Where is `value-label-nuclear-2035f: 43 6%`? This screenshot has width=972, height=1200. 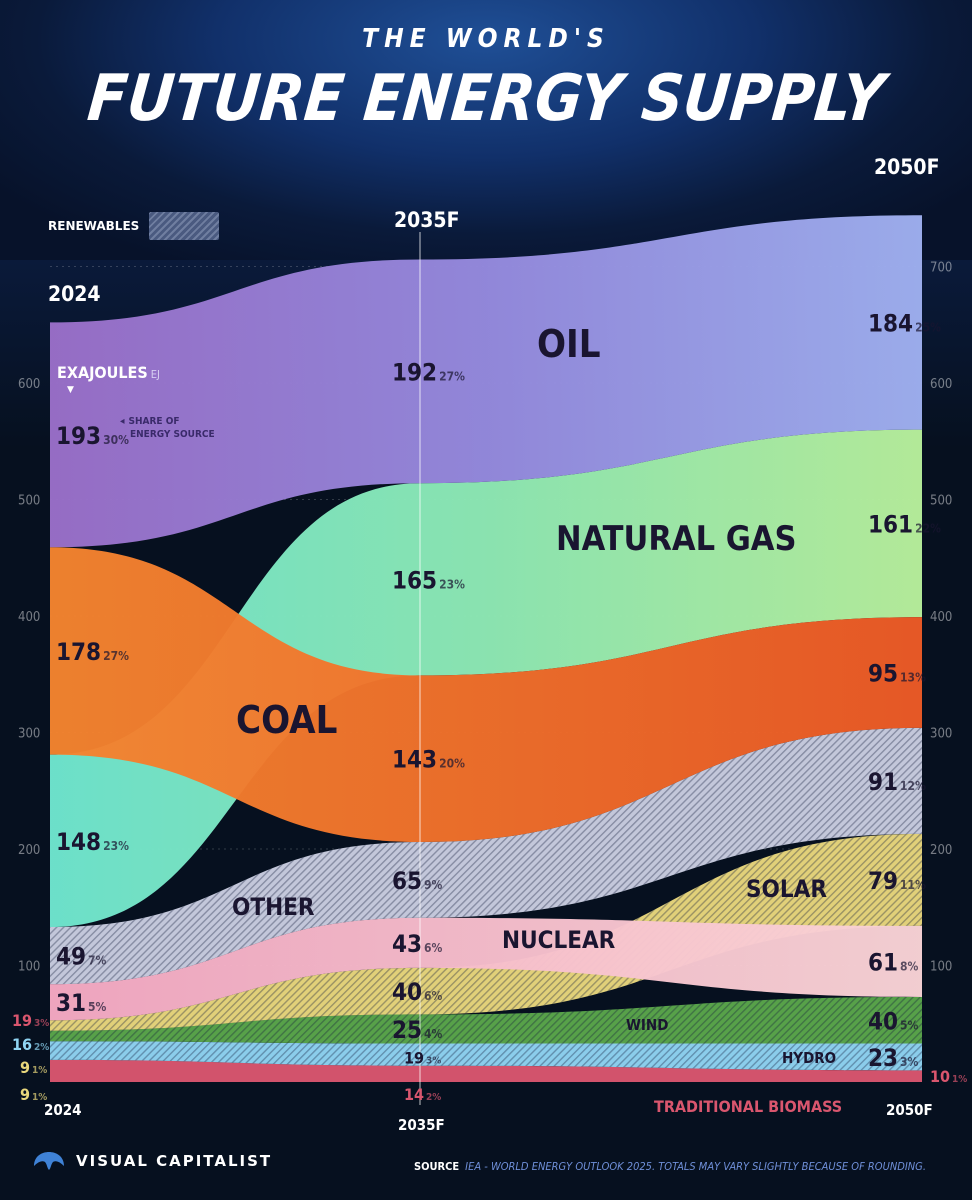 value-label-nuclear-2035f: 43 6% is located at coordinates (417, 944).